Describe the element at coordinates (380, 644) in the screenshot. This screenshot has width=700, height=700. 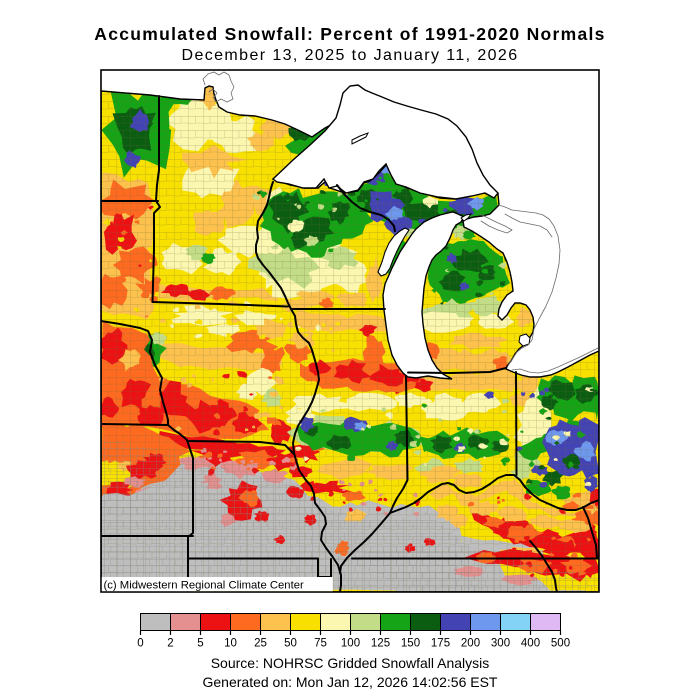
I see `svg-text: 125` at that location.